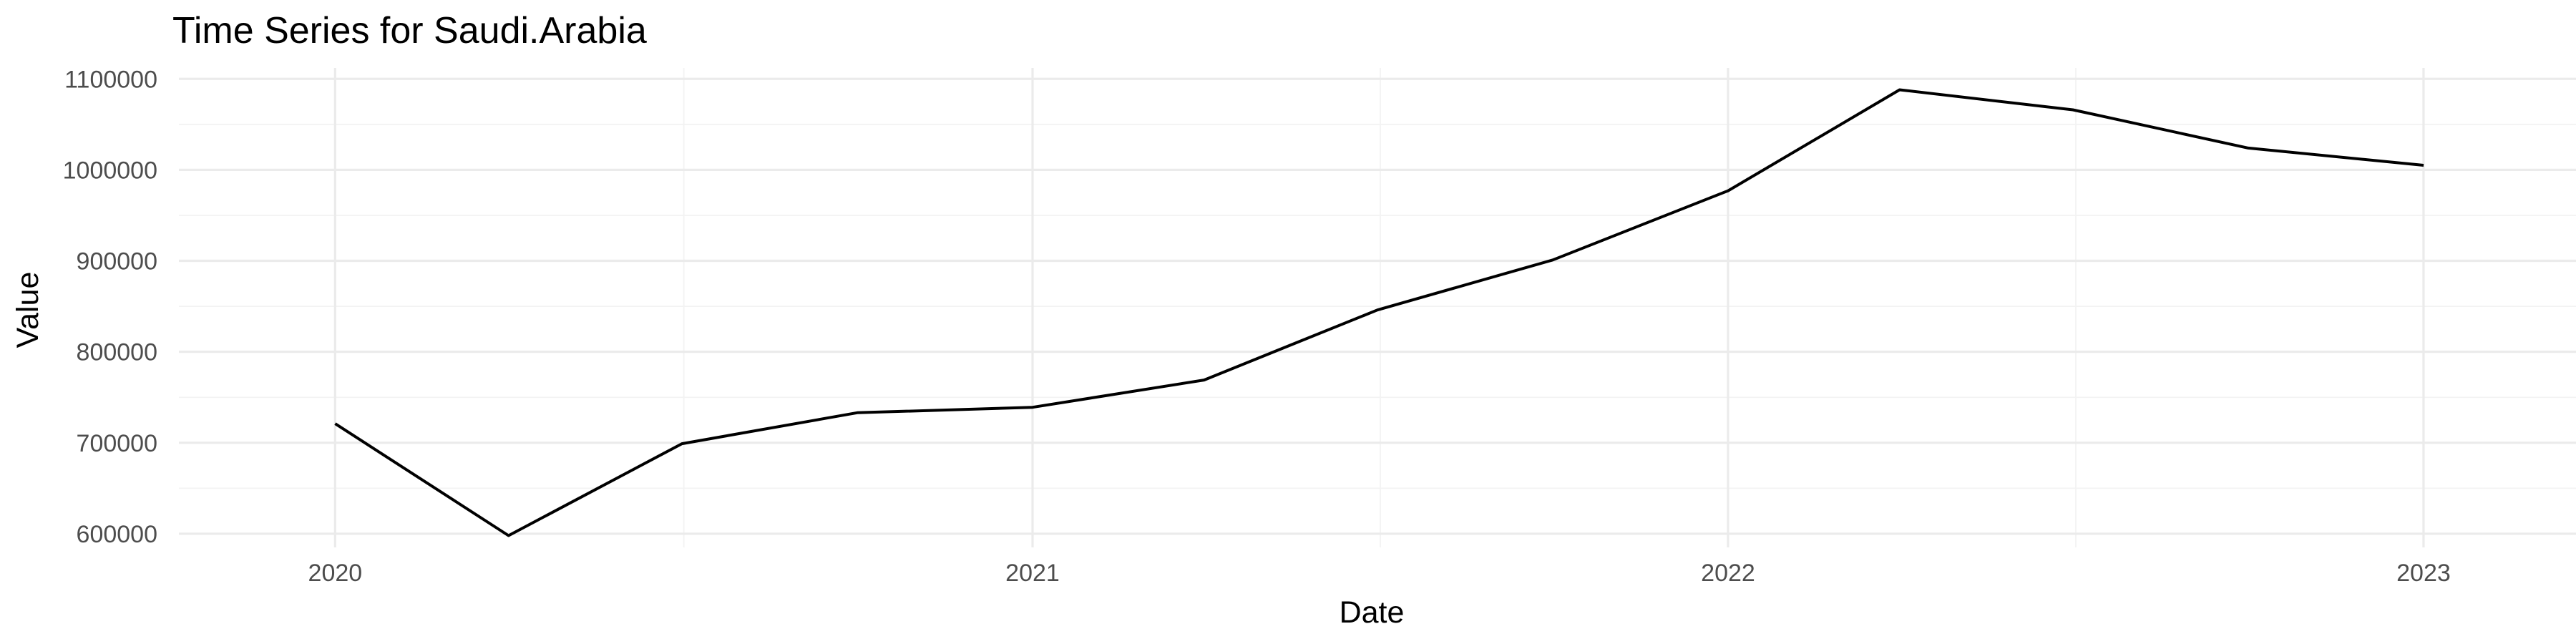 This screenshot has width=2576, height=644. Describe the element at coordinates (1728, 573) in the screenshot. I see `x-tick-label: 2022` at that location.